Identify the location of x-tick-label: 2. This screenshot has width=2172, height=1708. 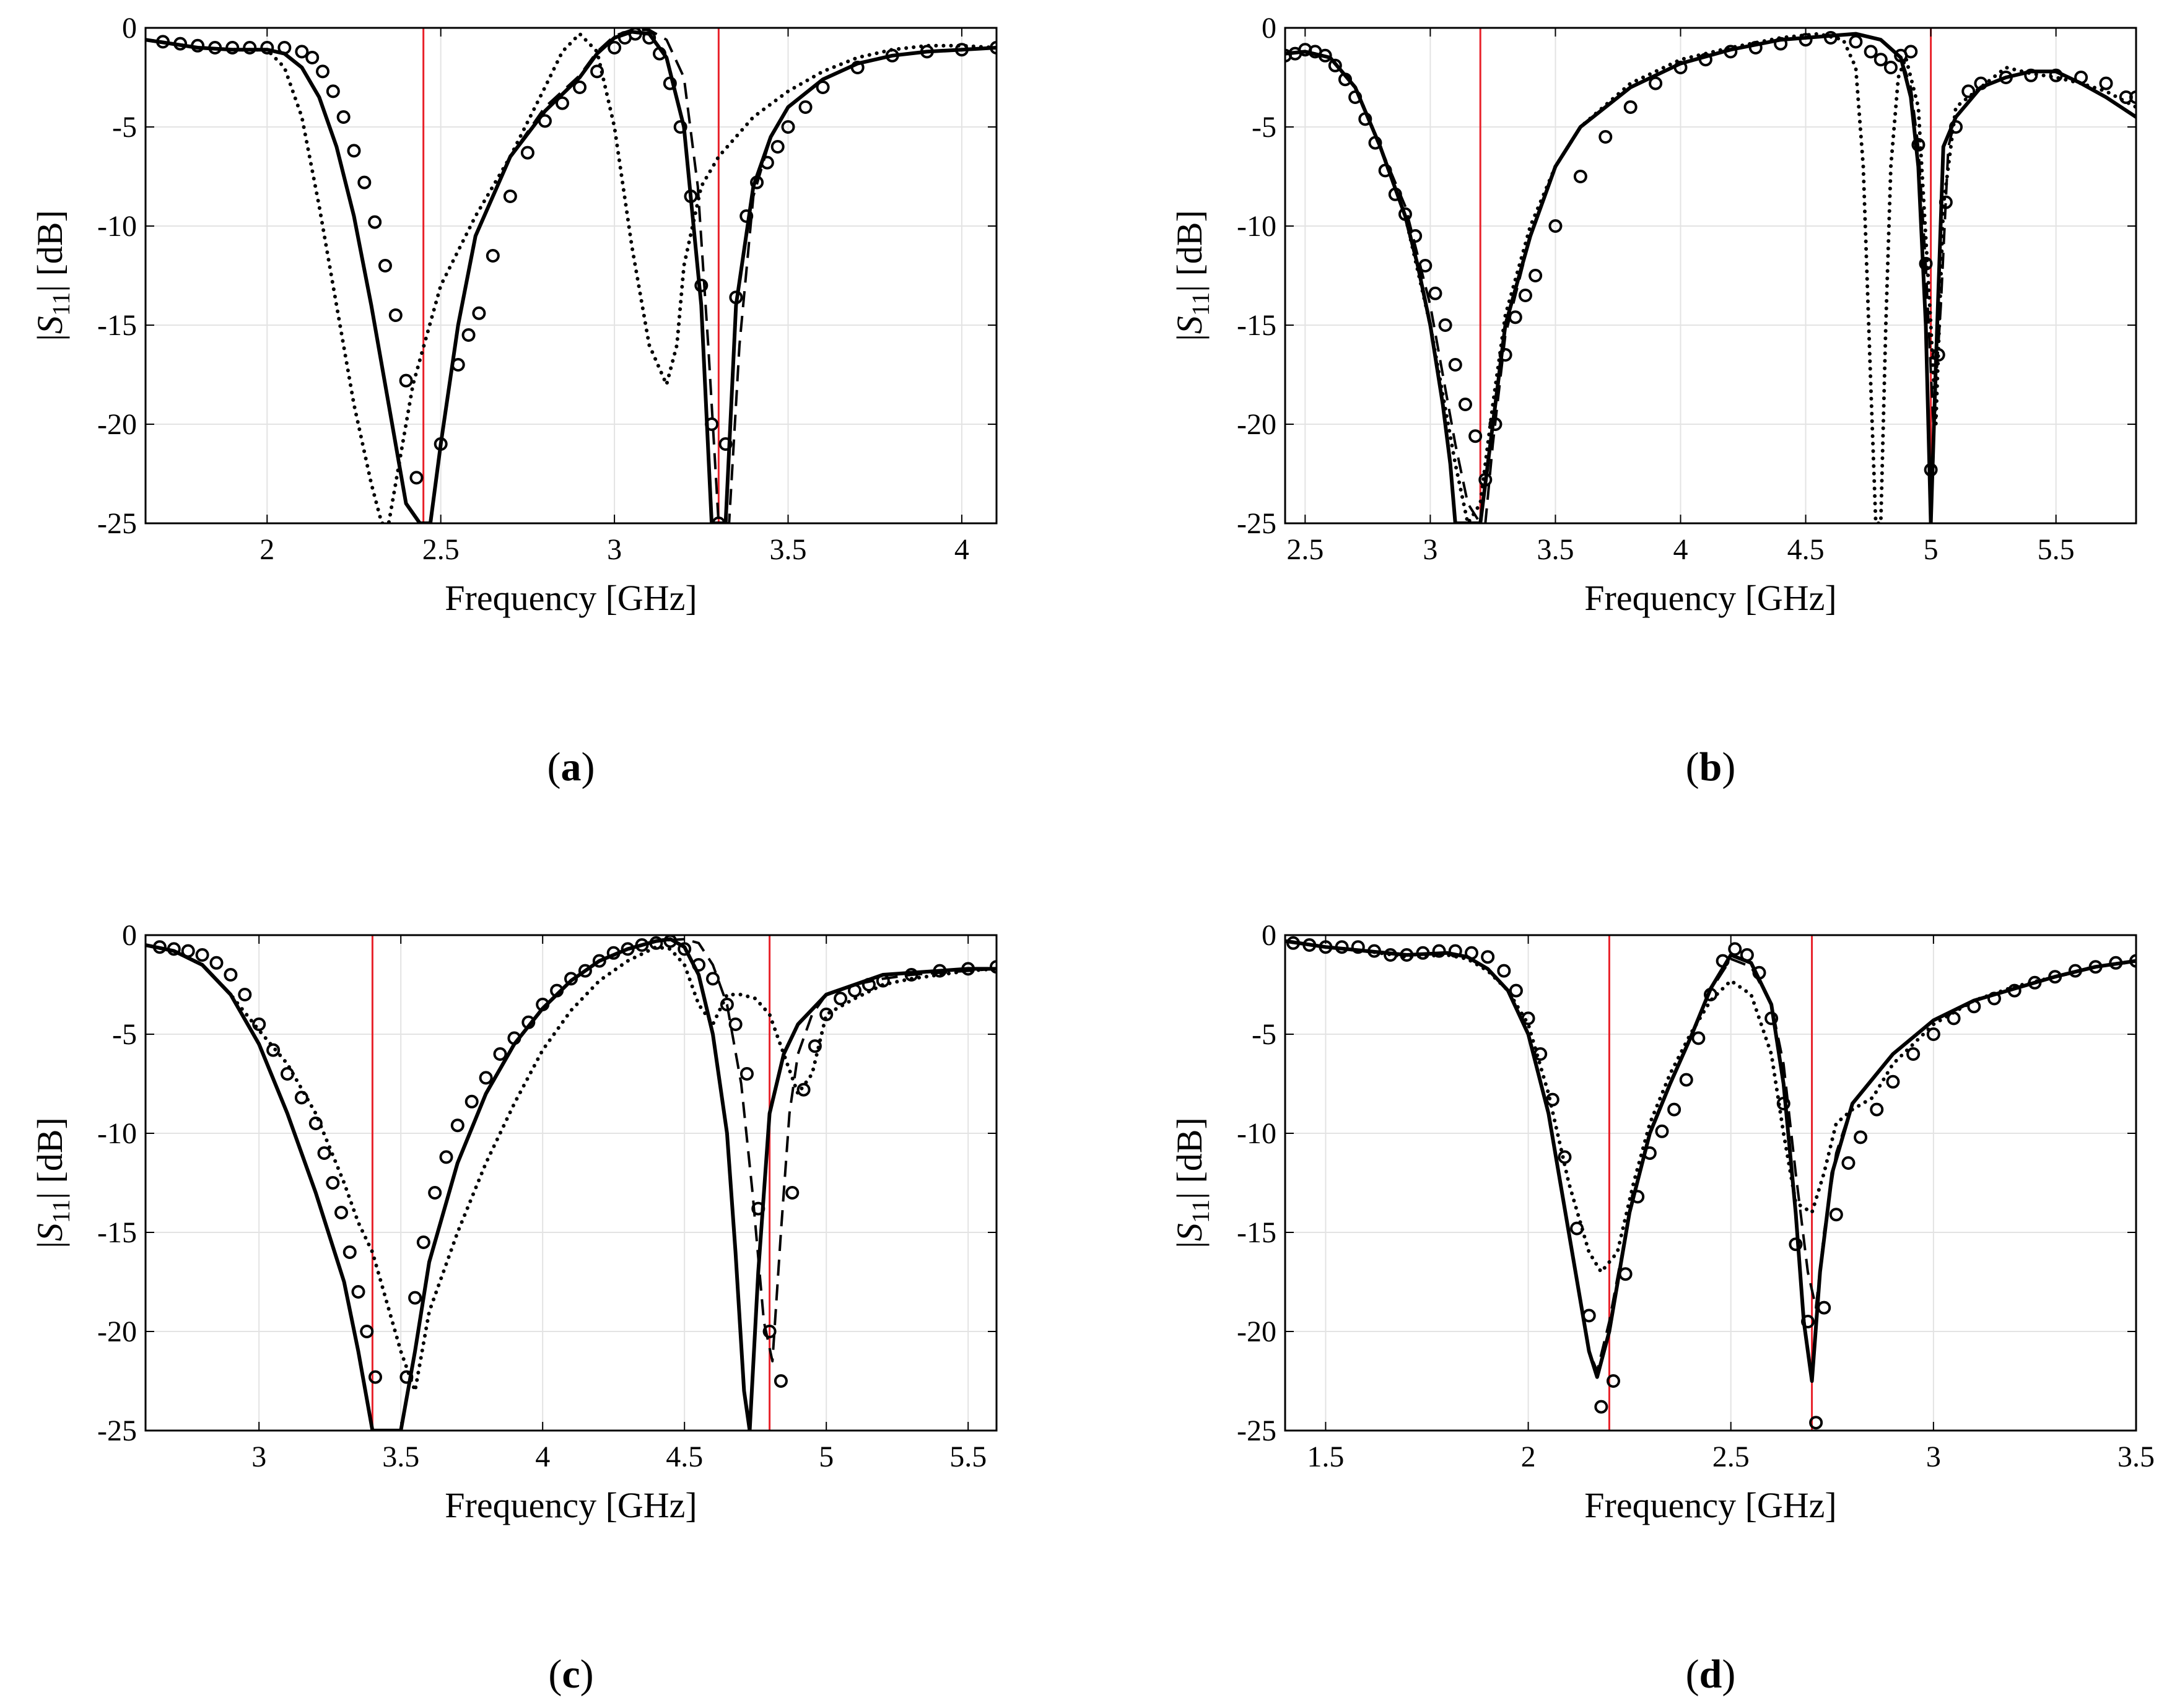
(1528, 1456).